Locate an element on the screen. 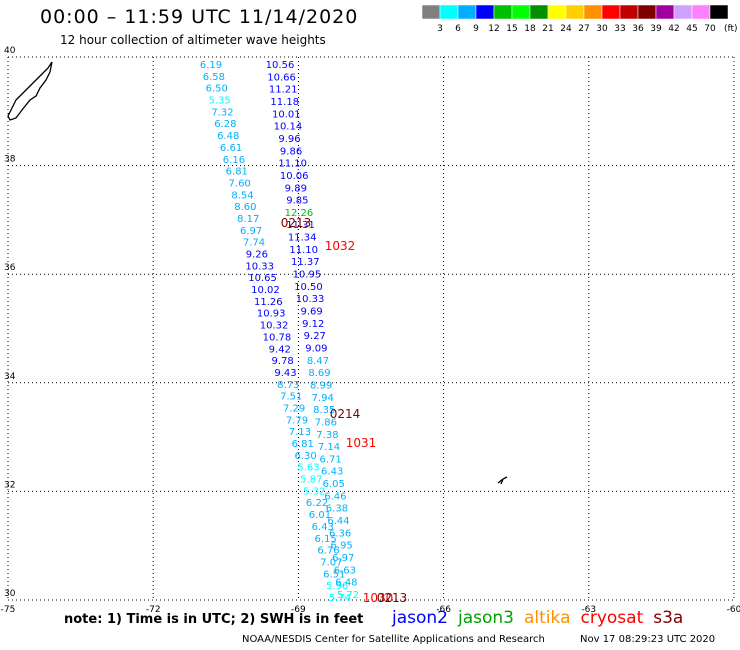 The image size is (740, 650). wave-height-value: 6.43 is located at coordinates (323, 527).